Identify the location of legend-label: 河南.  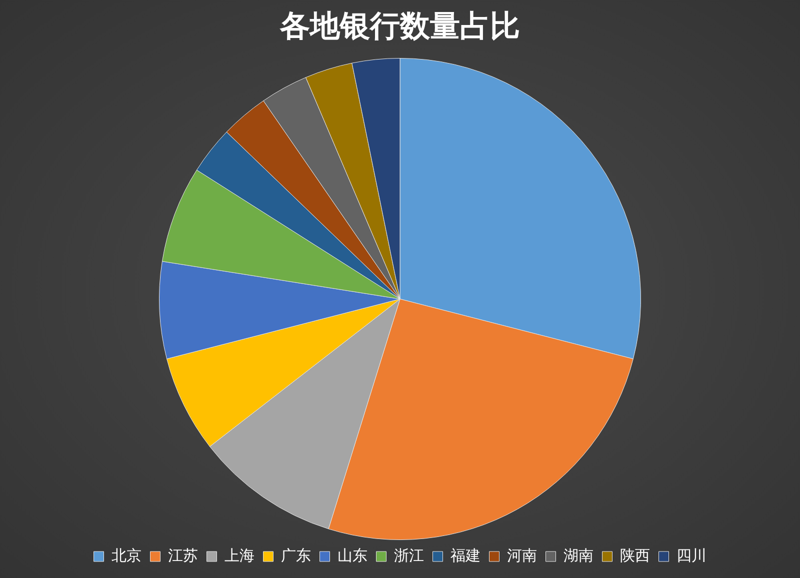
(521, 555).